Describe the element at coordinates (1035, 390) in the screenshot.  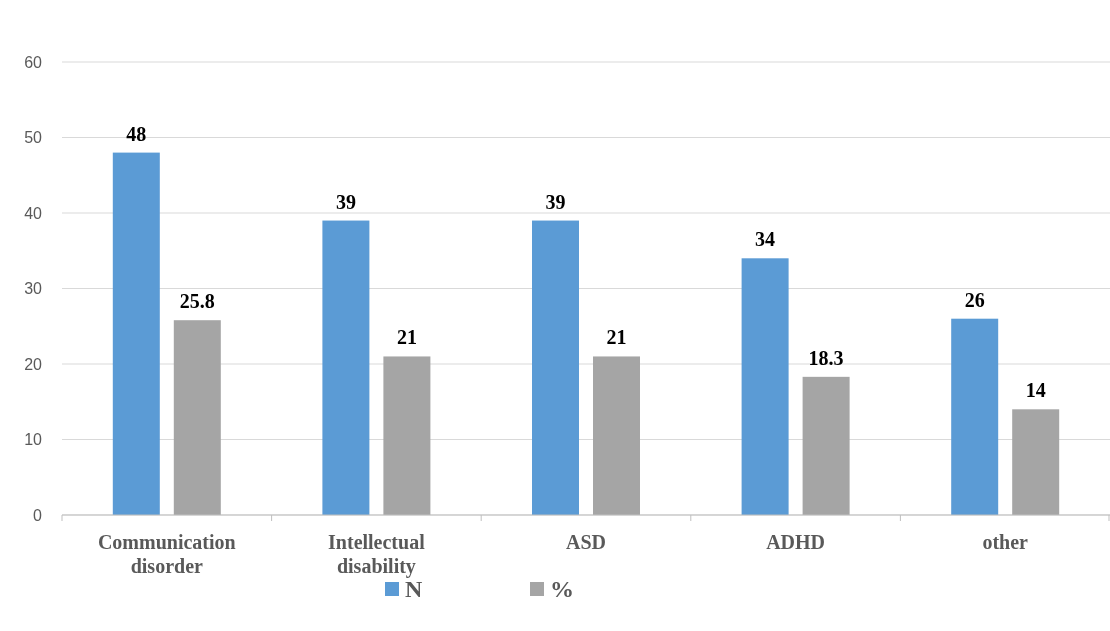
I see `data-label: 14` at that location.